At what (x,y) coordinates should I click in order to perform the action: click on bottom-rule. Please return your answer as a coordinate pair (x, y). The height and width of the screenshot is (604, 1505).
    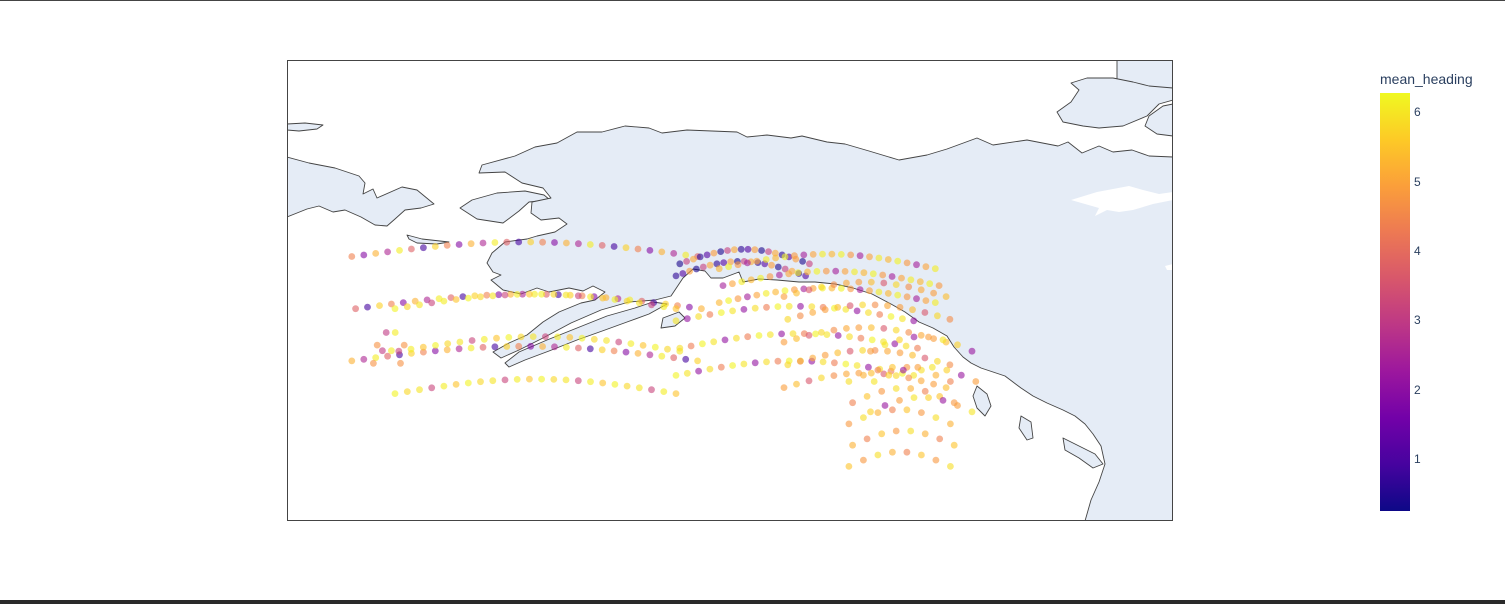
    Looking at the image, I should click on (752, 602).